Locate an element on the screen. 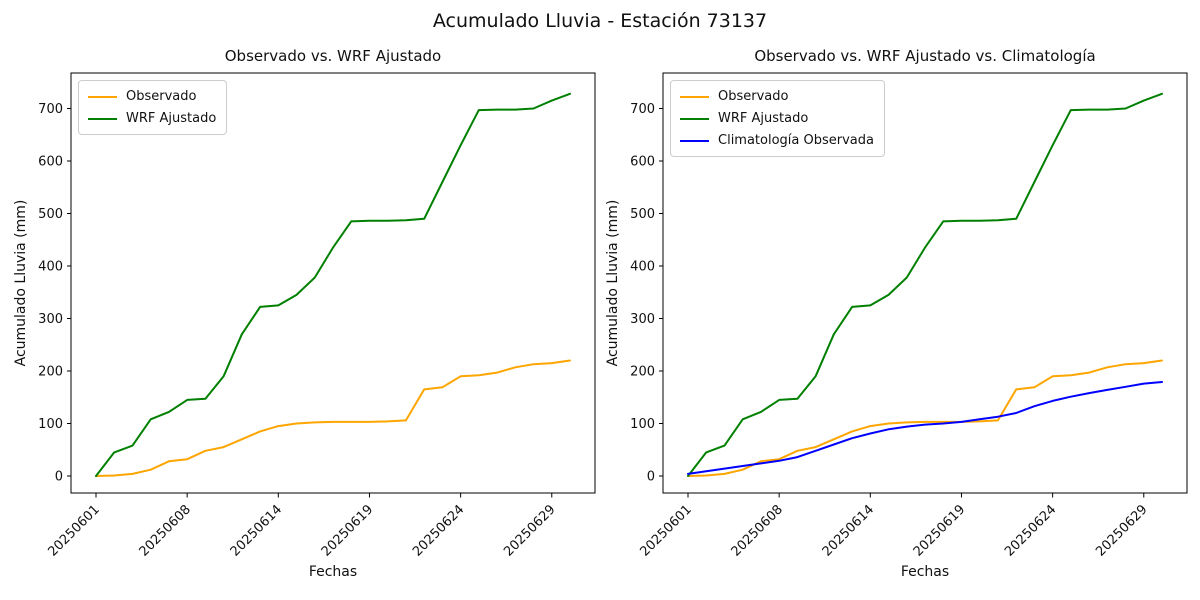  right-x-axis-label: Fechas is located at coordinates (925, 572).